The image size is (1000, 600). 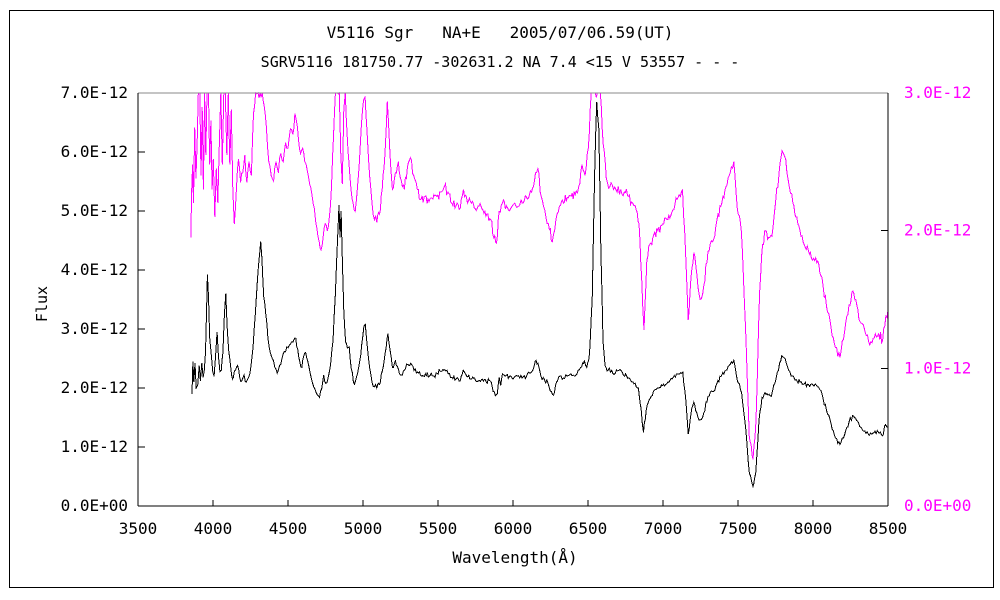 What do you see at coordinates (663, 528) in the screenshot?
I see `x-tick-label: 7000` at bounding box center [663, 528].